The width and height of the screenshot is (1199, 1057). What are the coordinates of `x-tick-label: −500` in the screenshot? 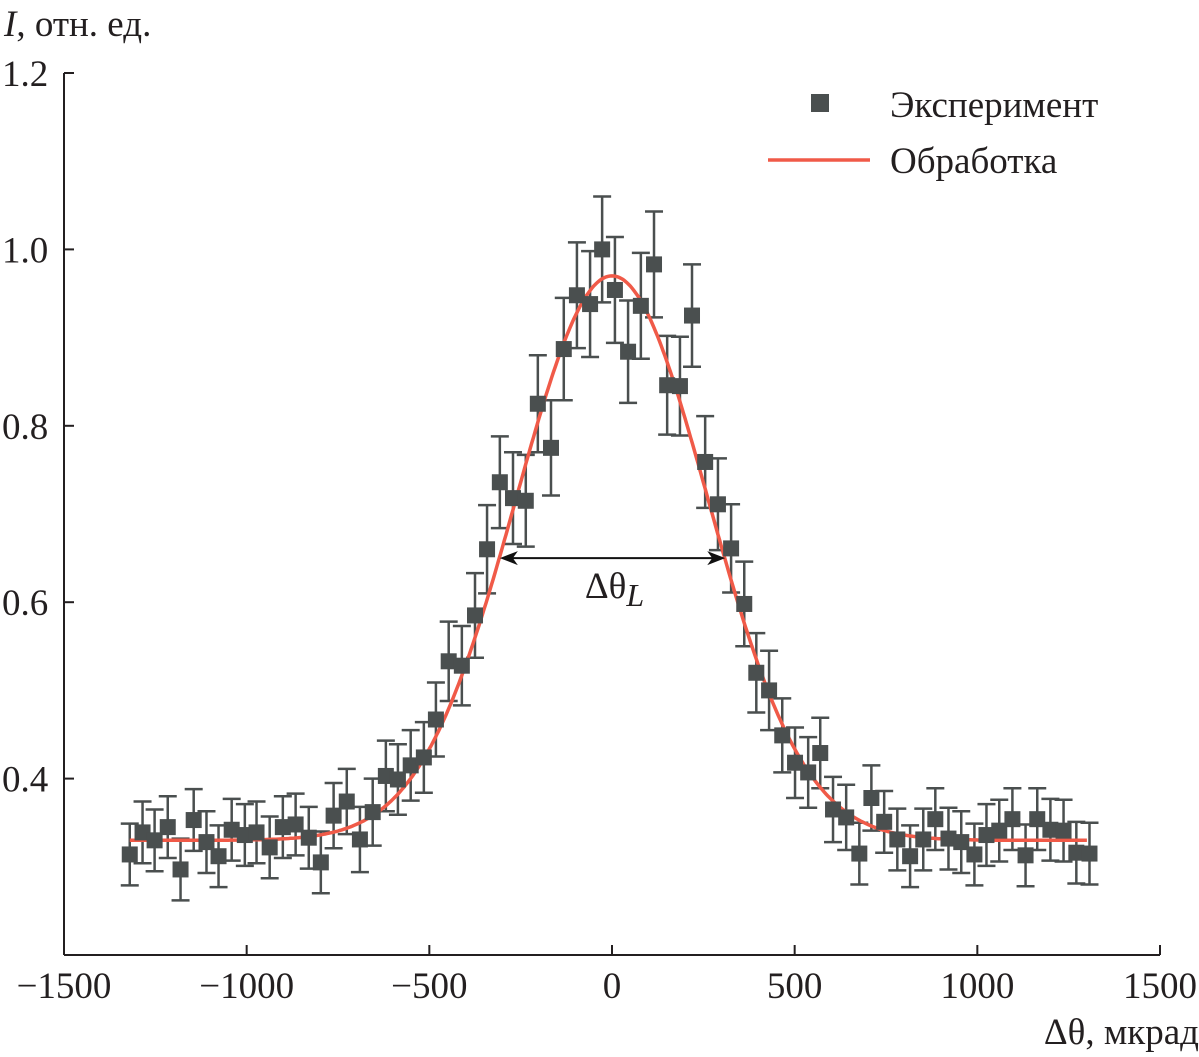 It's located at (429, 986).